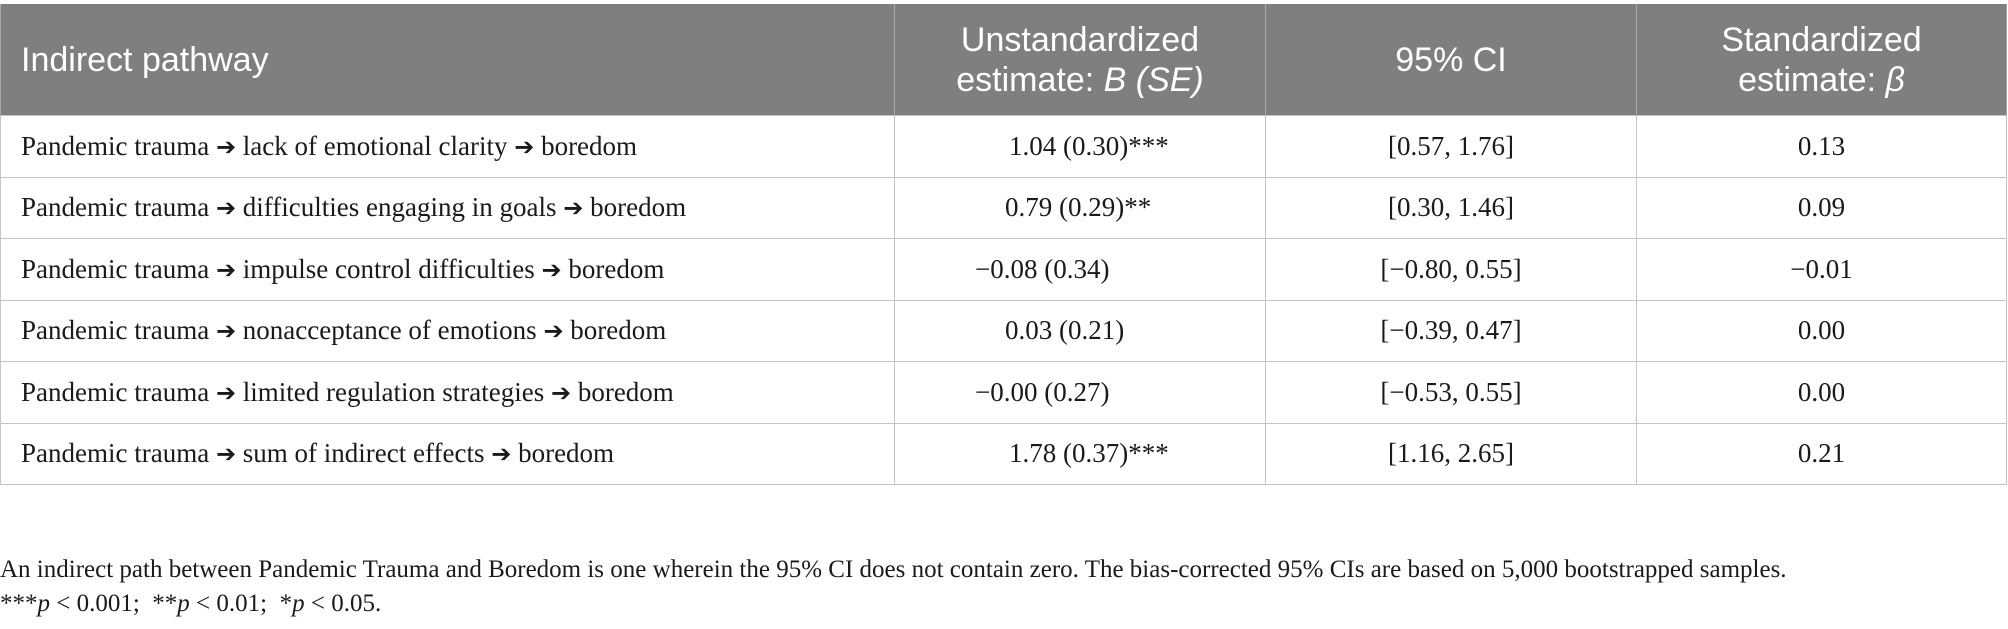 The image size is (2008, 629). I want to click on sig-stars-1: ***, so click(19, 603).